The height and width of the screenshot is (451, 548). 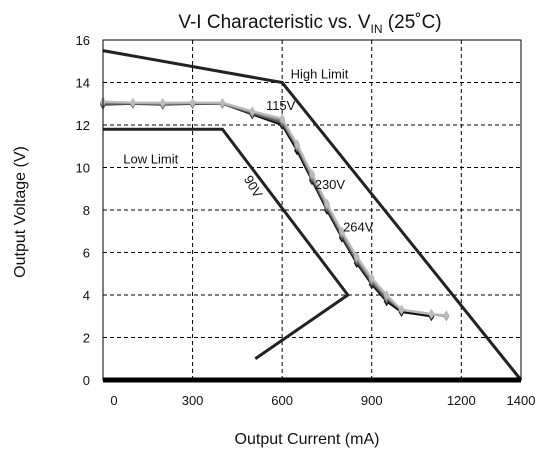 I want to click on y-tick-label-4: 8, so click(x=86, y=210).